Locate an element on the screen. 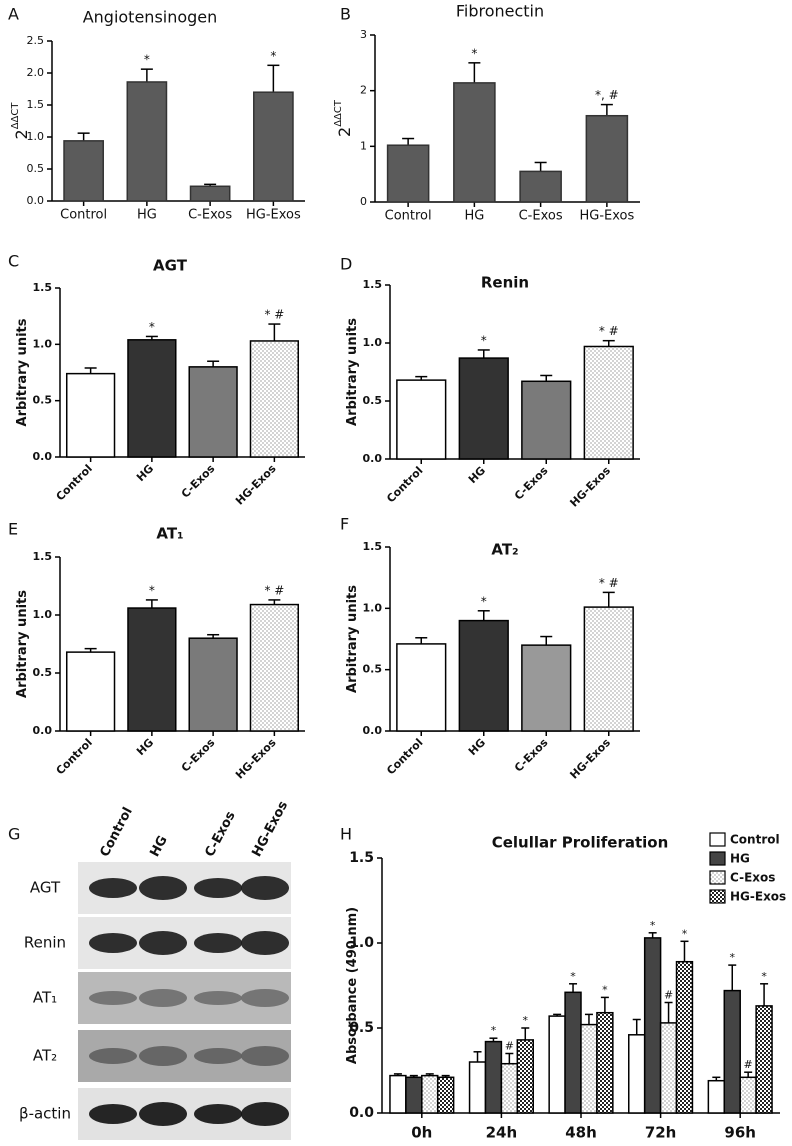 This screenshot has height=1146, width=792. y-tick-label: 2 is located at coordinates (363, 90).